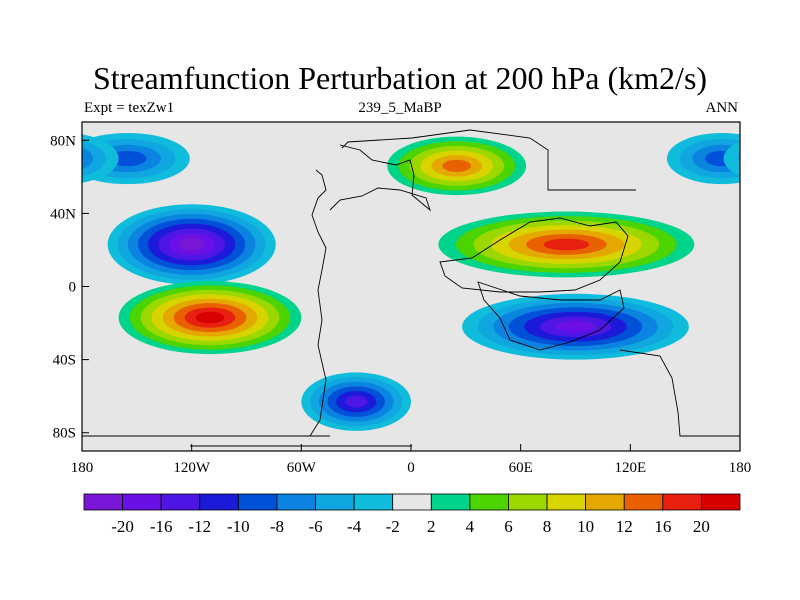 The image size is (800, 600). Describe the element at coordinates (547, 526) in the screenshot. I see `colorbar-label: 8` at that location.